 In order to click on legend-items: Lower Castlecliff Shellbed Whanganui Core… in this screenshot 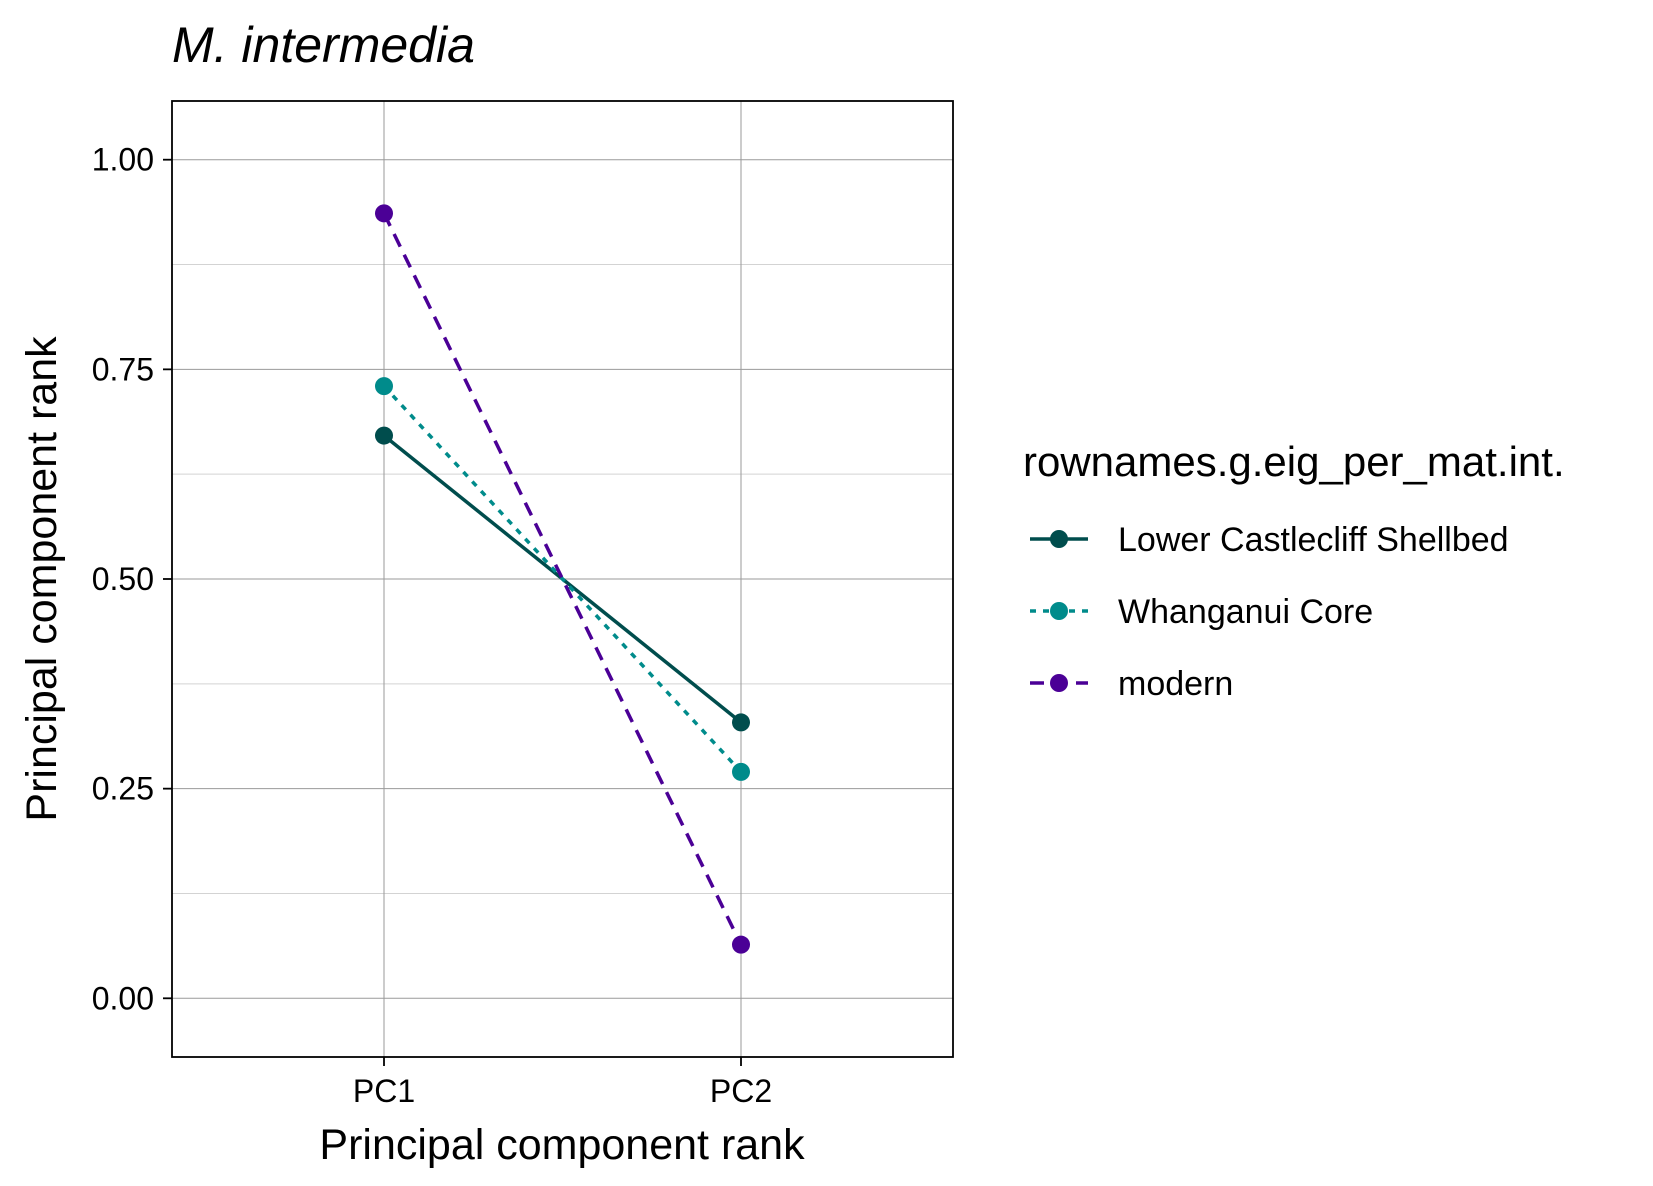, I will do `click(1269, 612)`.